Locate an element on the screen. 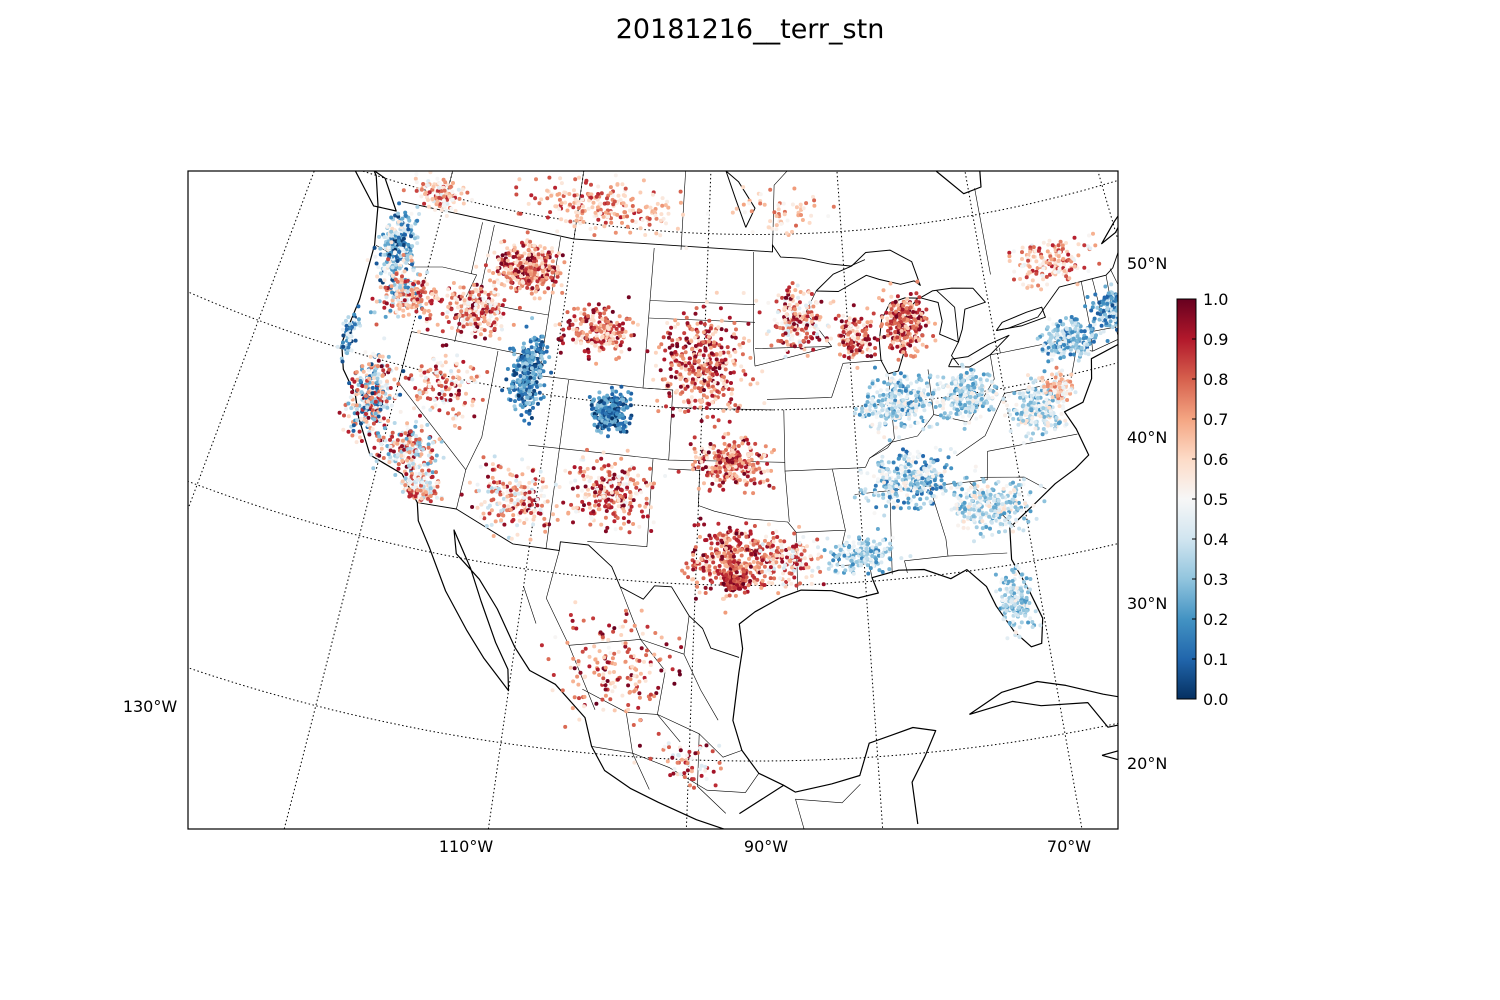 The image size is (1500, 1000). jamaica is located at coordinates (1109, 755).